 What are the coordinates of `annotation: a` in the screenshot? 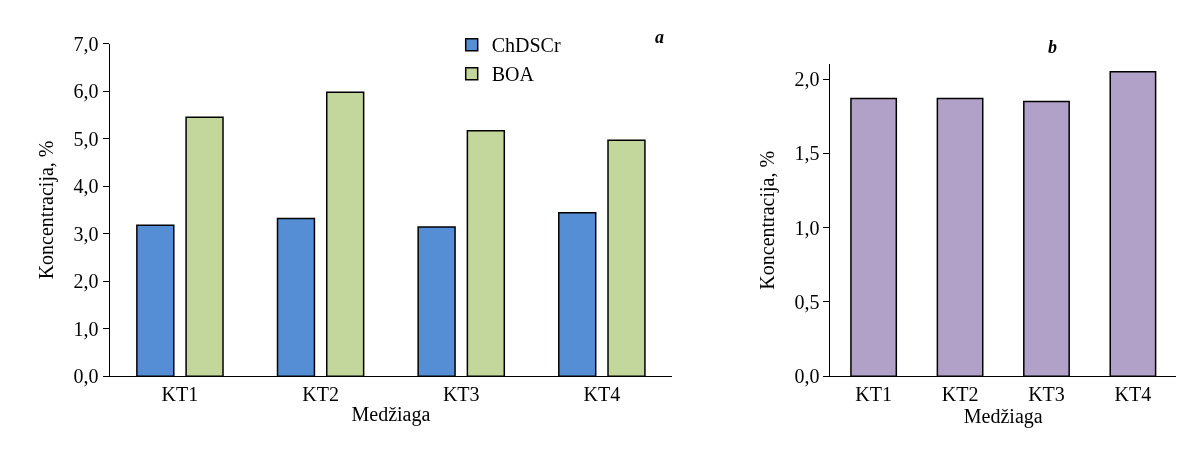 It's located at (659, 37).